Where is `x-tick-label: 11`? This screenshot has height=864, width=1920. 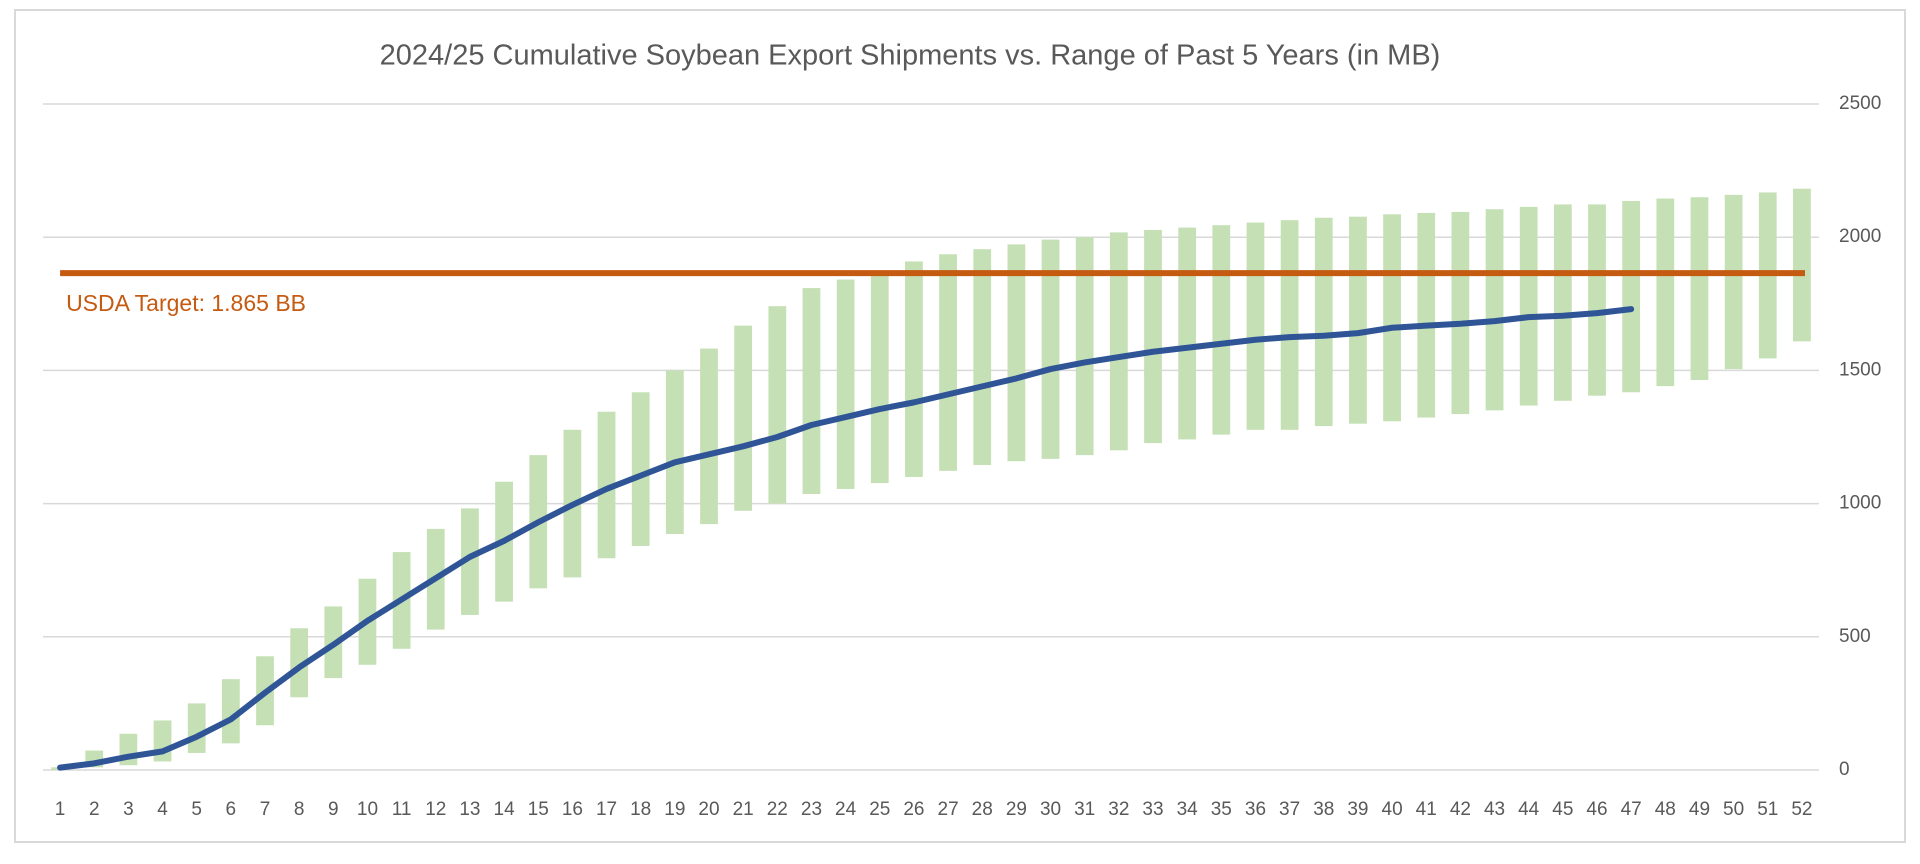
x-tick-label: 11 is located at coordinates (402, 809).